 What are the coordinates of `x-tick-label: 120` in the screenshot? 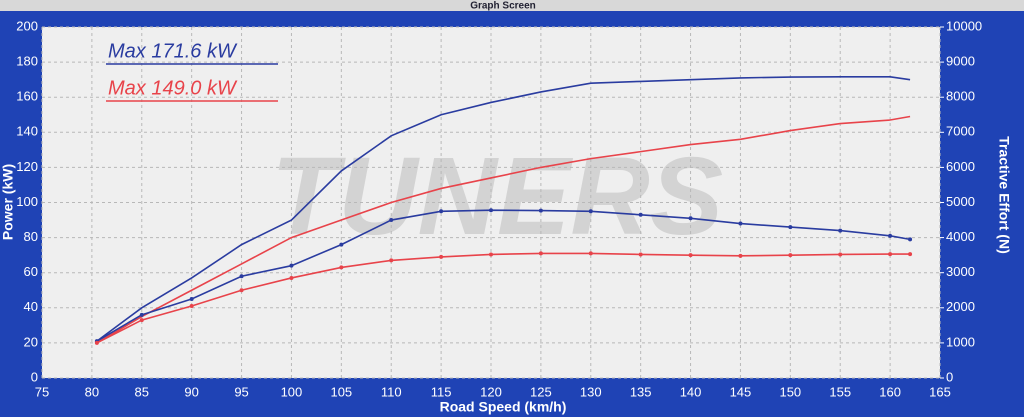 It's located at (491, 391).